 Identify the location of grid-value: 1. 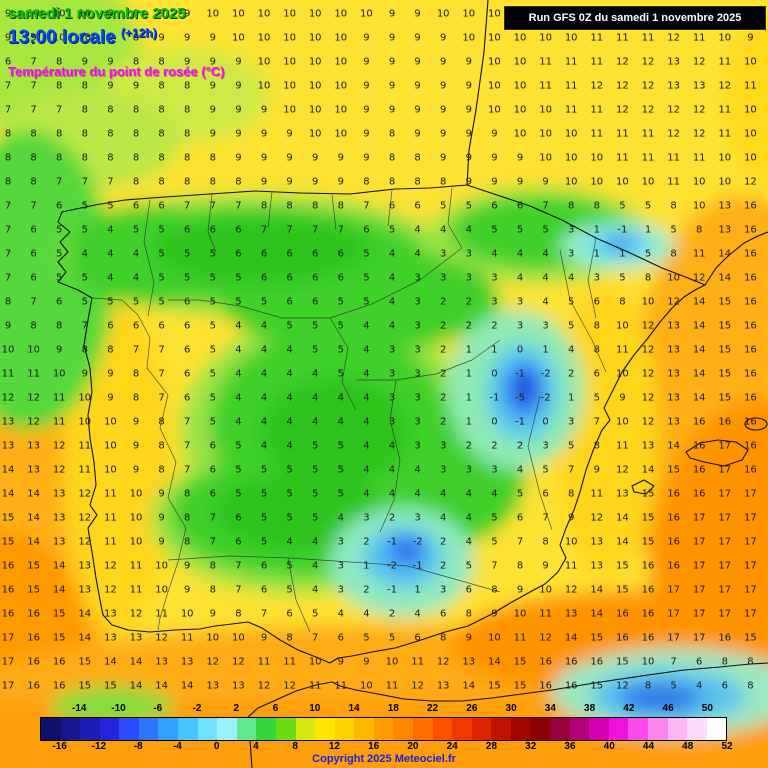
(494, 350).